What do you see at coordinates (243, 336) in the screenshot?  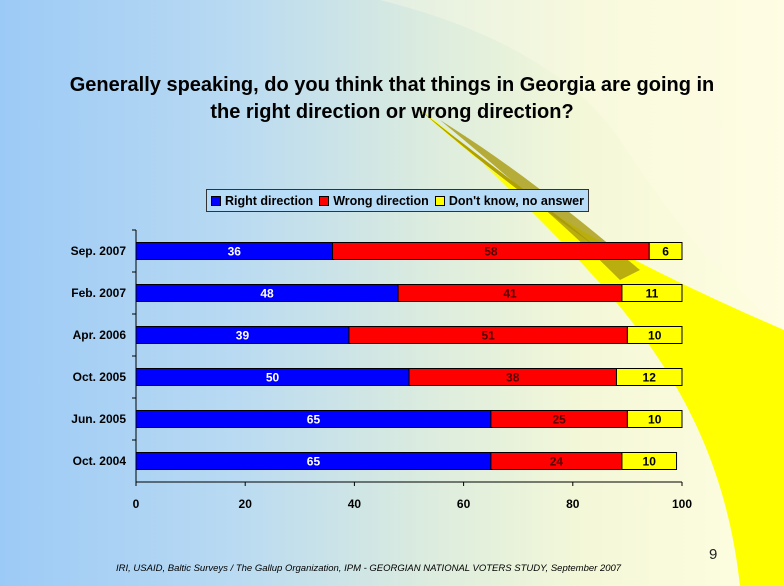 I see `data-label: 39` at bounding box center [243, 336].